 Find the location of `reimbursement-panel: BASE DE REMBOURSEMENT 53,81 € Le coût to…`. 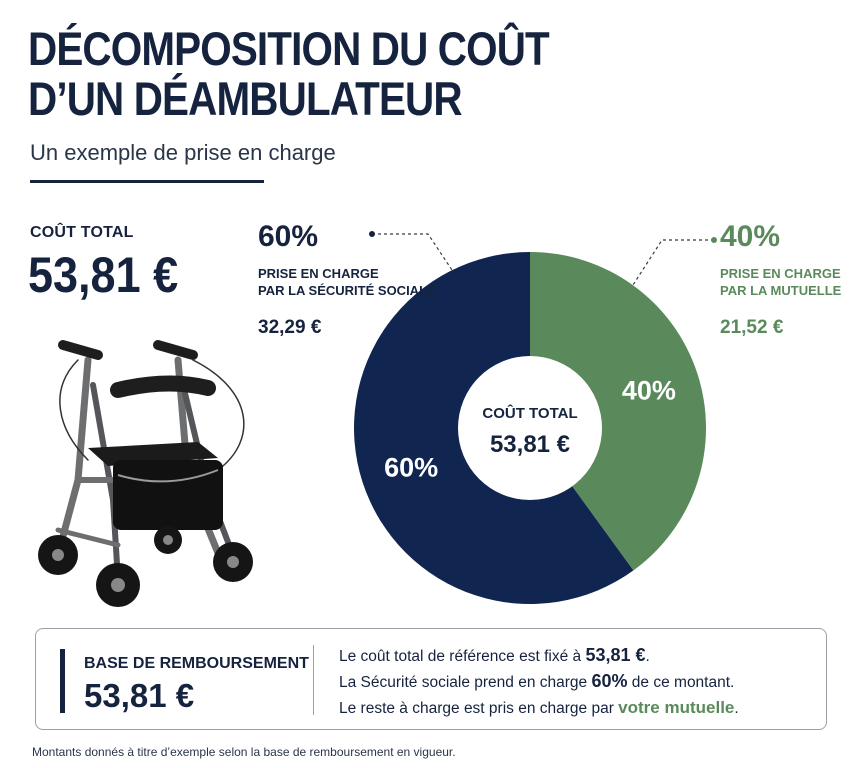

reimbursement-panel: BASE DE REMBOURSEMENT 53,81 € Le coût to… is located at coordinates (431, 679).